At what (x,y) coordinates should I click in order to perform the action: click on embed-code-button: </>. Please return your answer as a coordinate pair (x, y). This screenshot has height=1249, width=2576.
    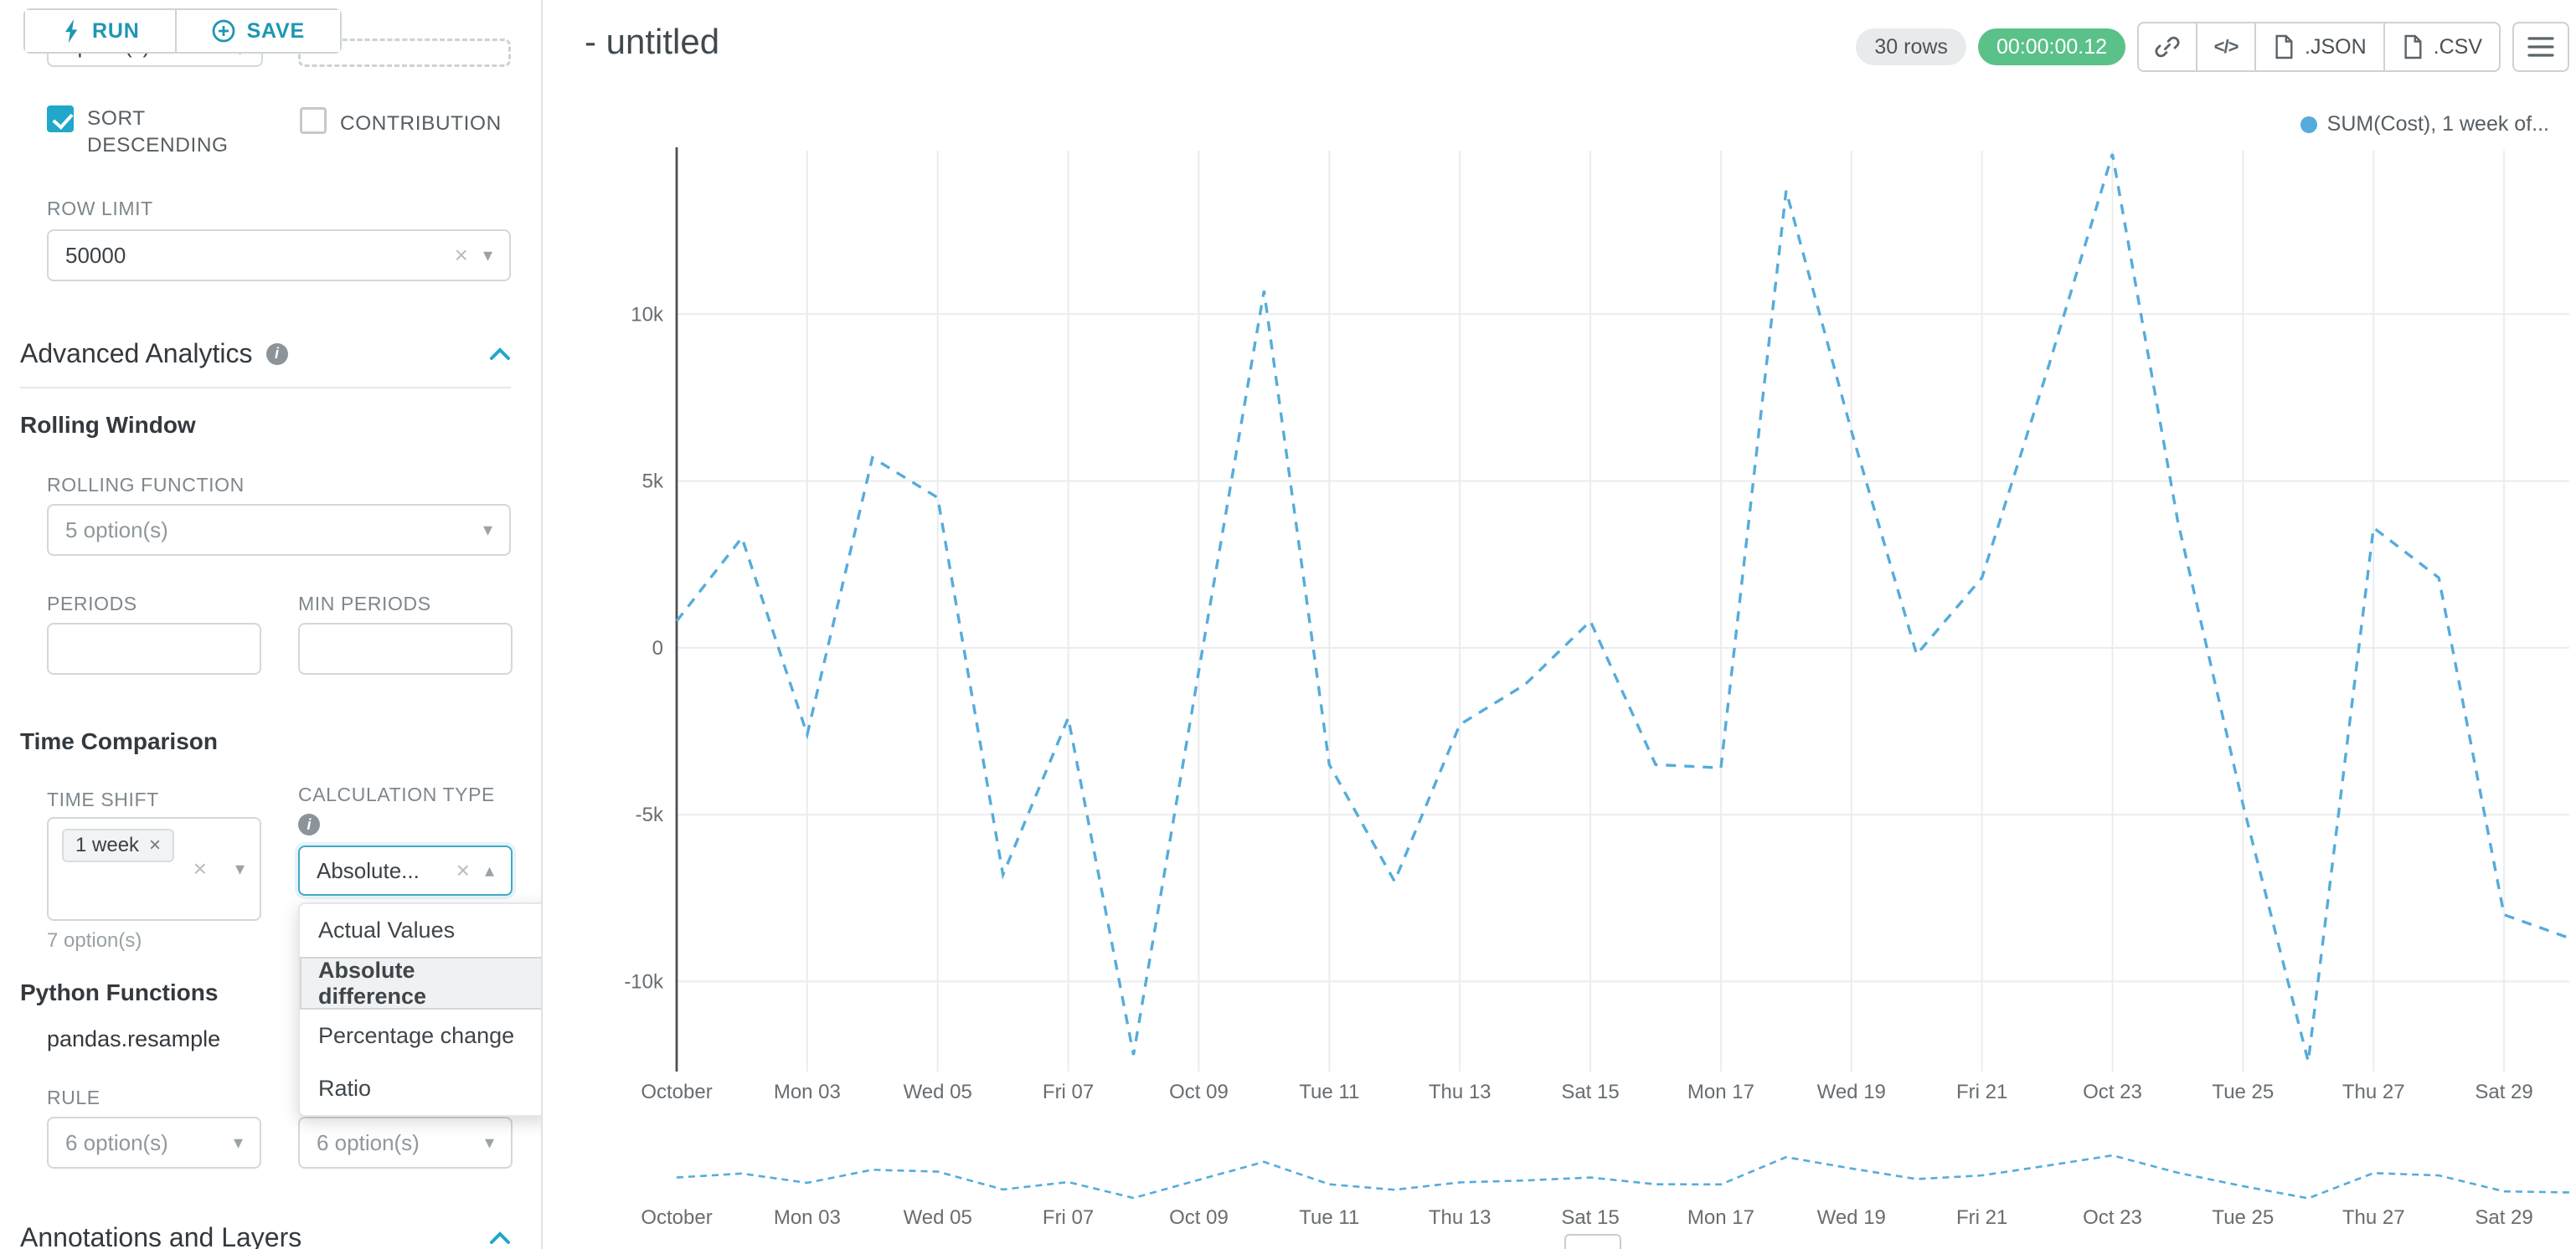
    Looking at the image, I should click on (2226, 47).